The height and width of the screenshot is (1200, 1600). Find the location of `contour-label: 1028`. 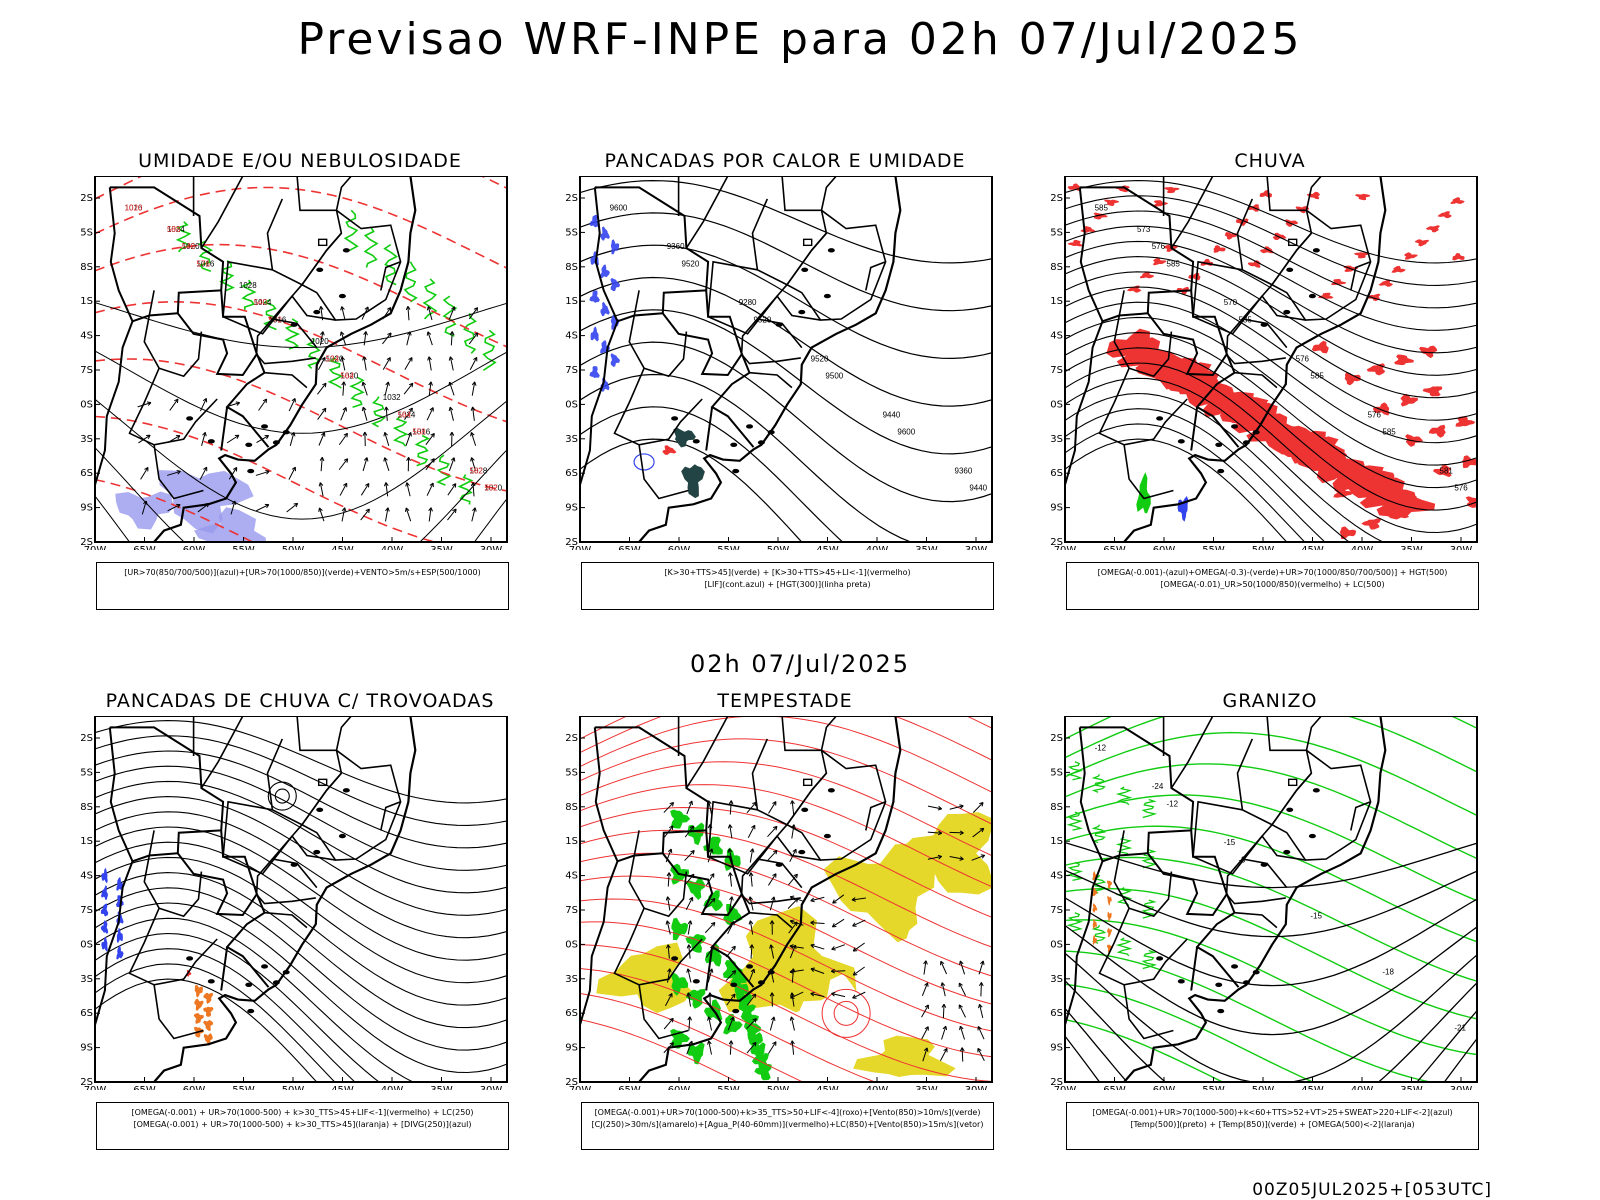

contour-label: 1028 is located at coordinates (479, 470).